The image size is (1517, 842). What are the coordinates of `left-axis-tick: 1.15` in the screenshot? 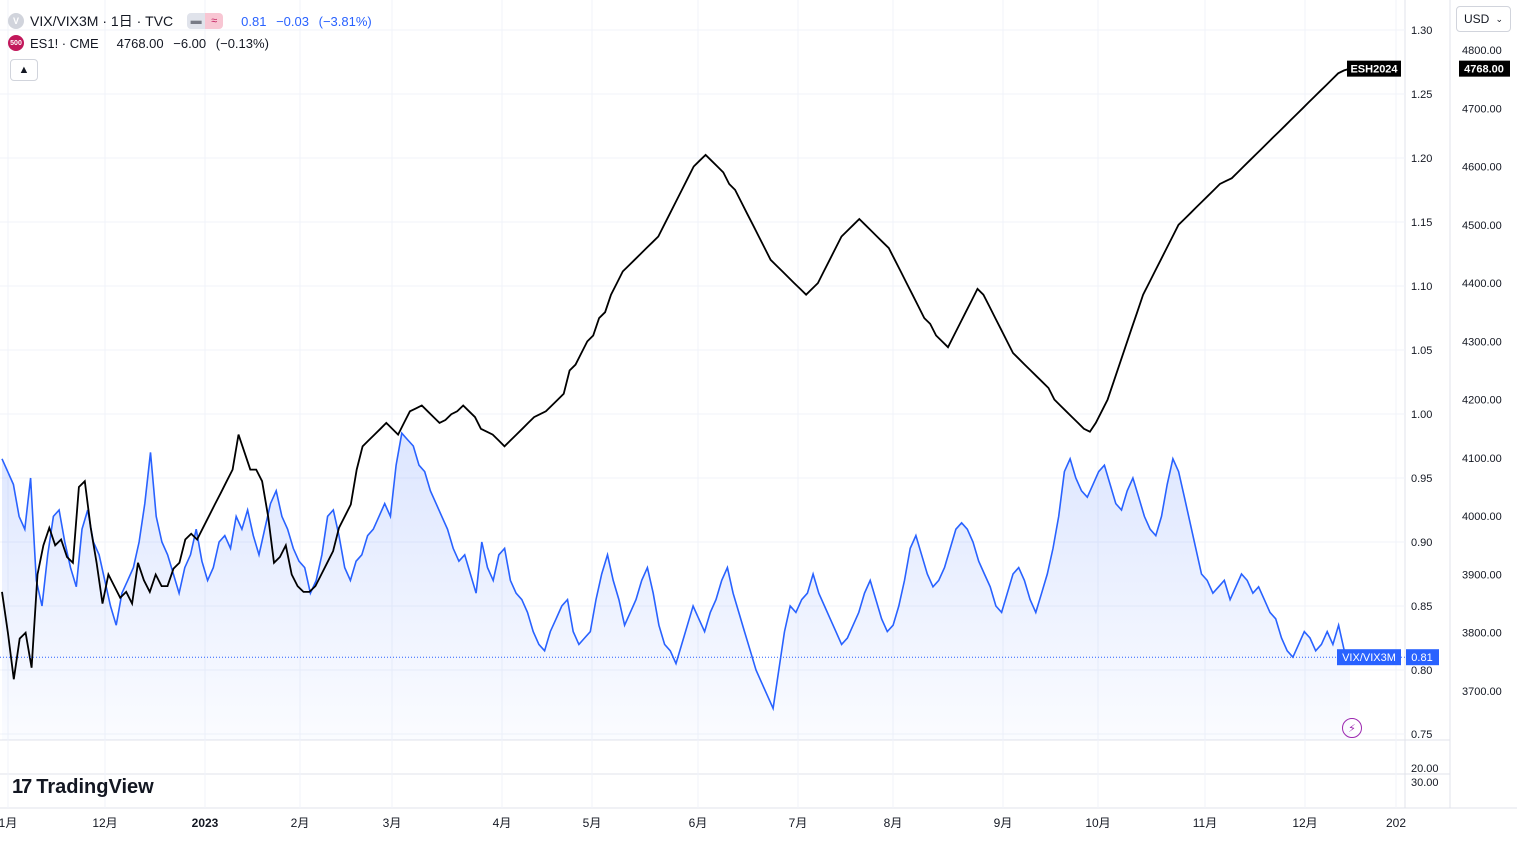 It's located at (1421, 223).